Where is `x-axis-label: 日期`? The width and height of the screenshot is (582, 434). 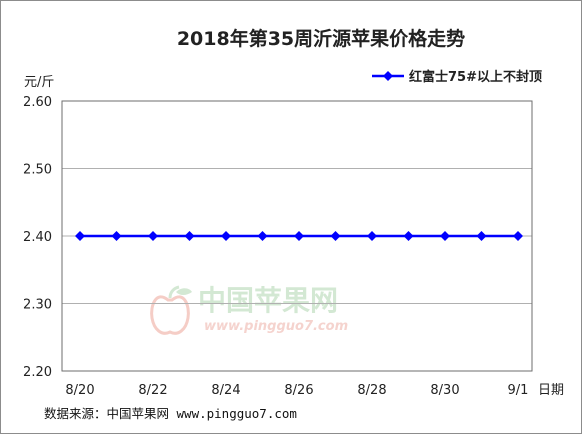
x-axis-label: 日期 is located at coordinates (551, 390).